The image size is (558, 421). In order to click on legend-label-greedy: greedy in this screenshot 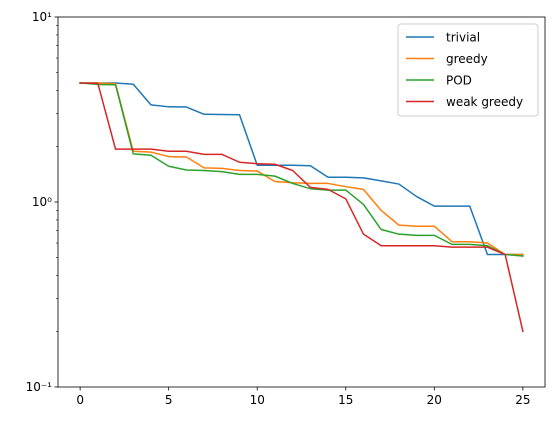, I will do `click(467, 59)`.